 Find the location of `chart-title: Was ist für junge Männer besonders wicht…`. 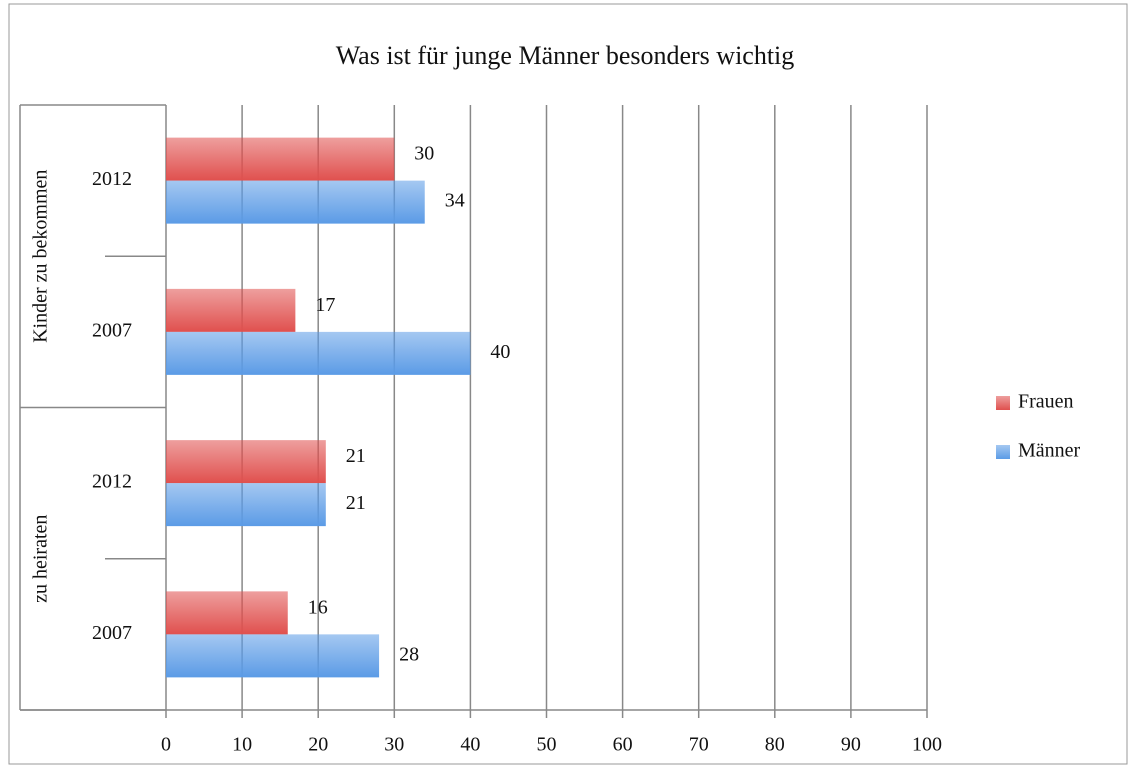

chart-title: Was ist für junge Männer besonders wicht… is located at coordinates (565, 55).